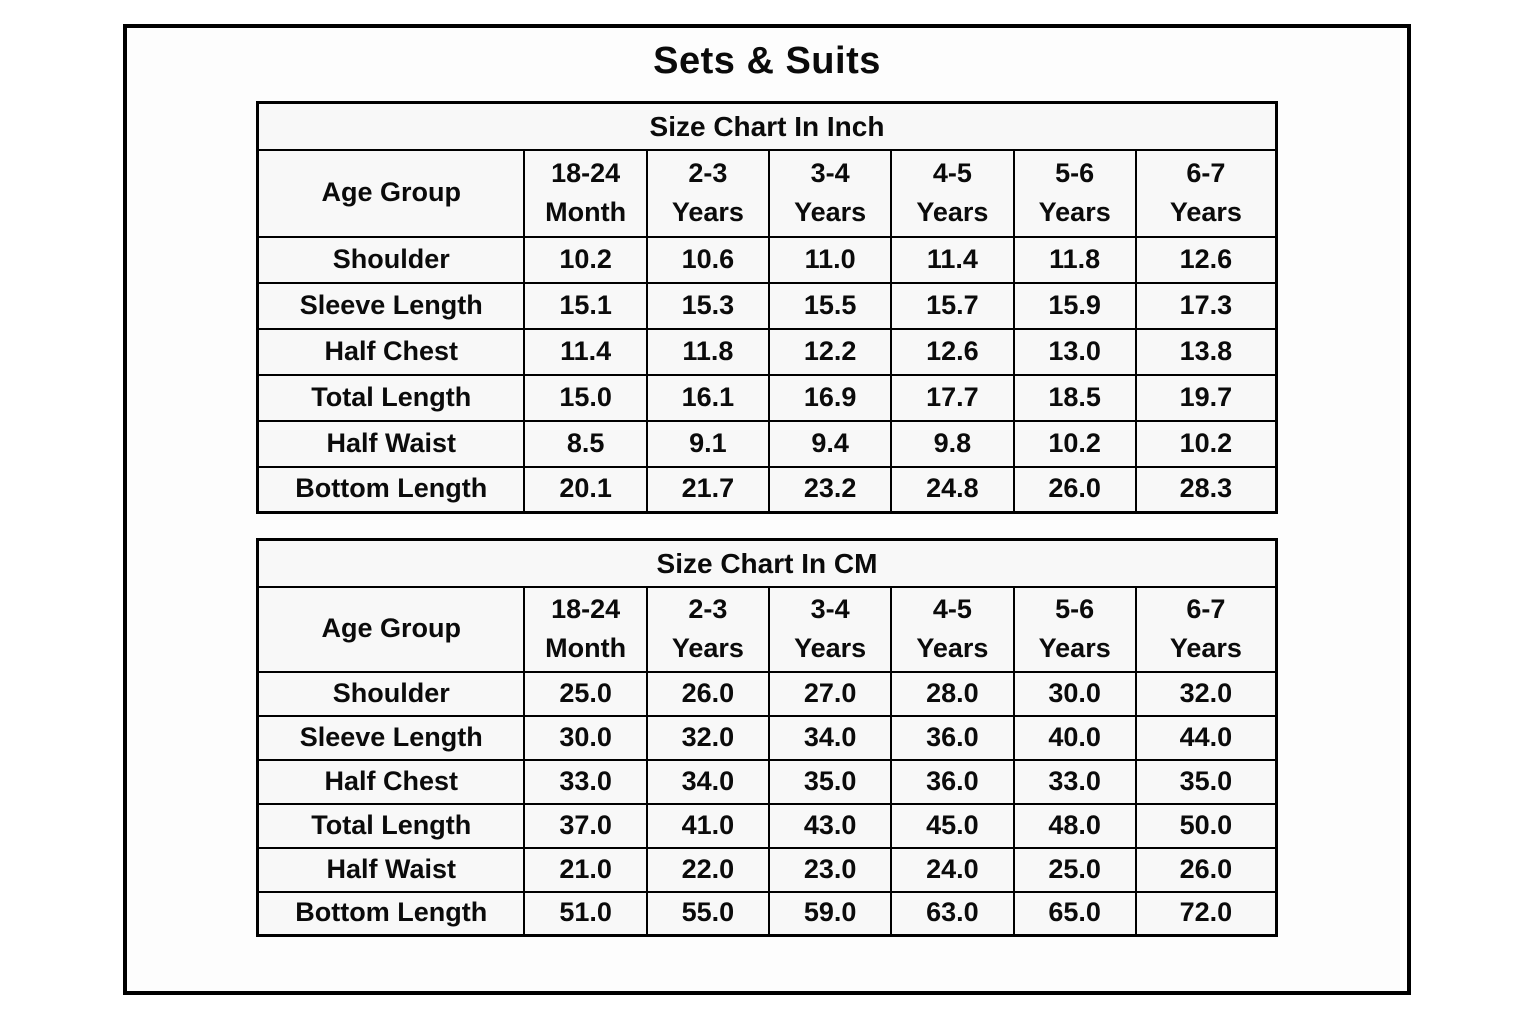  I want to click on cell-value: 13.8, so click(1206, 351).